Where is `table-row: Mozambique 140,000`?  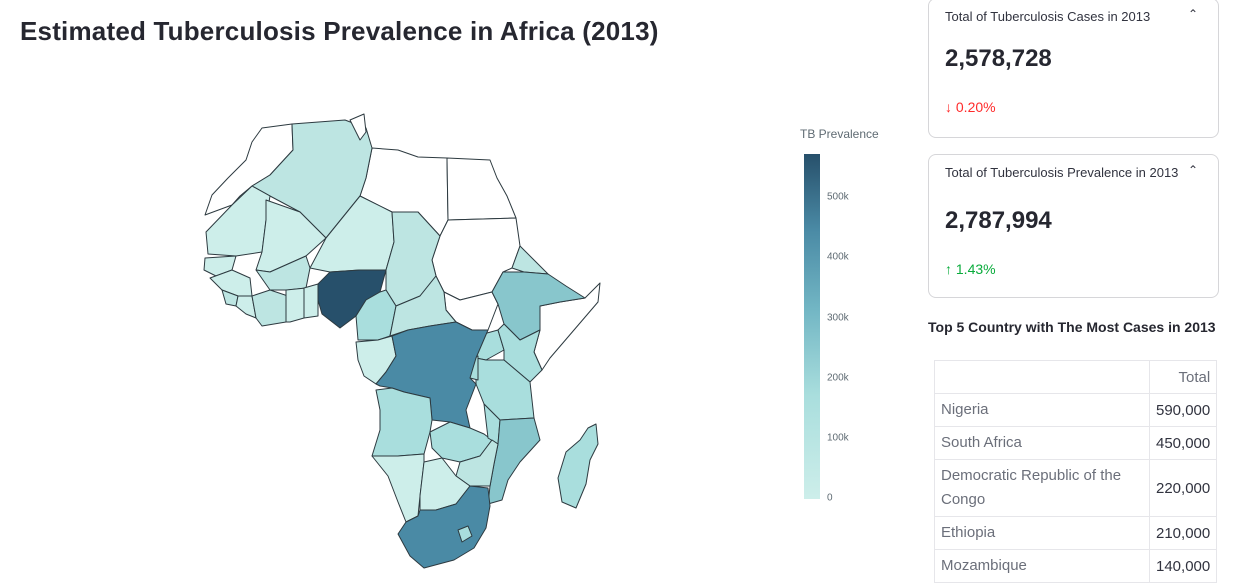
table-row: Mozambique 140,000 is located at coordinates (1076, 566).